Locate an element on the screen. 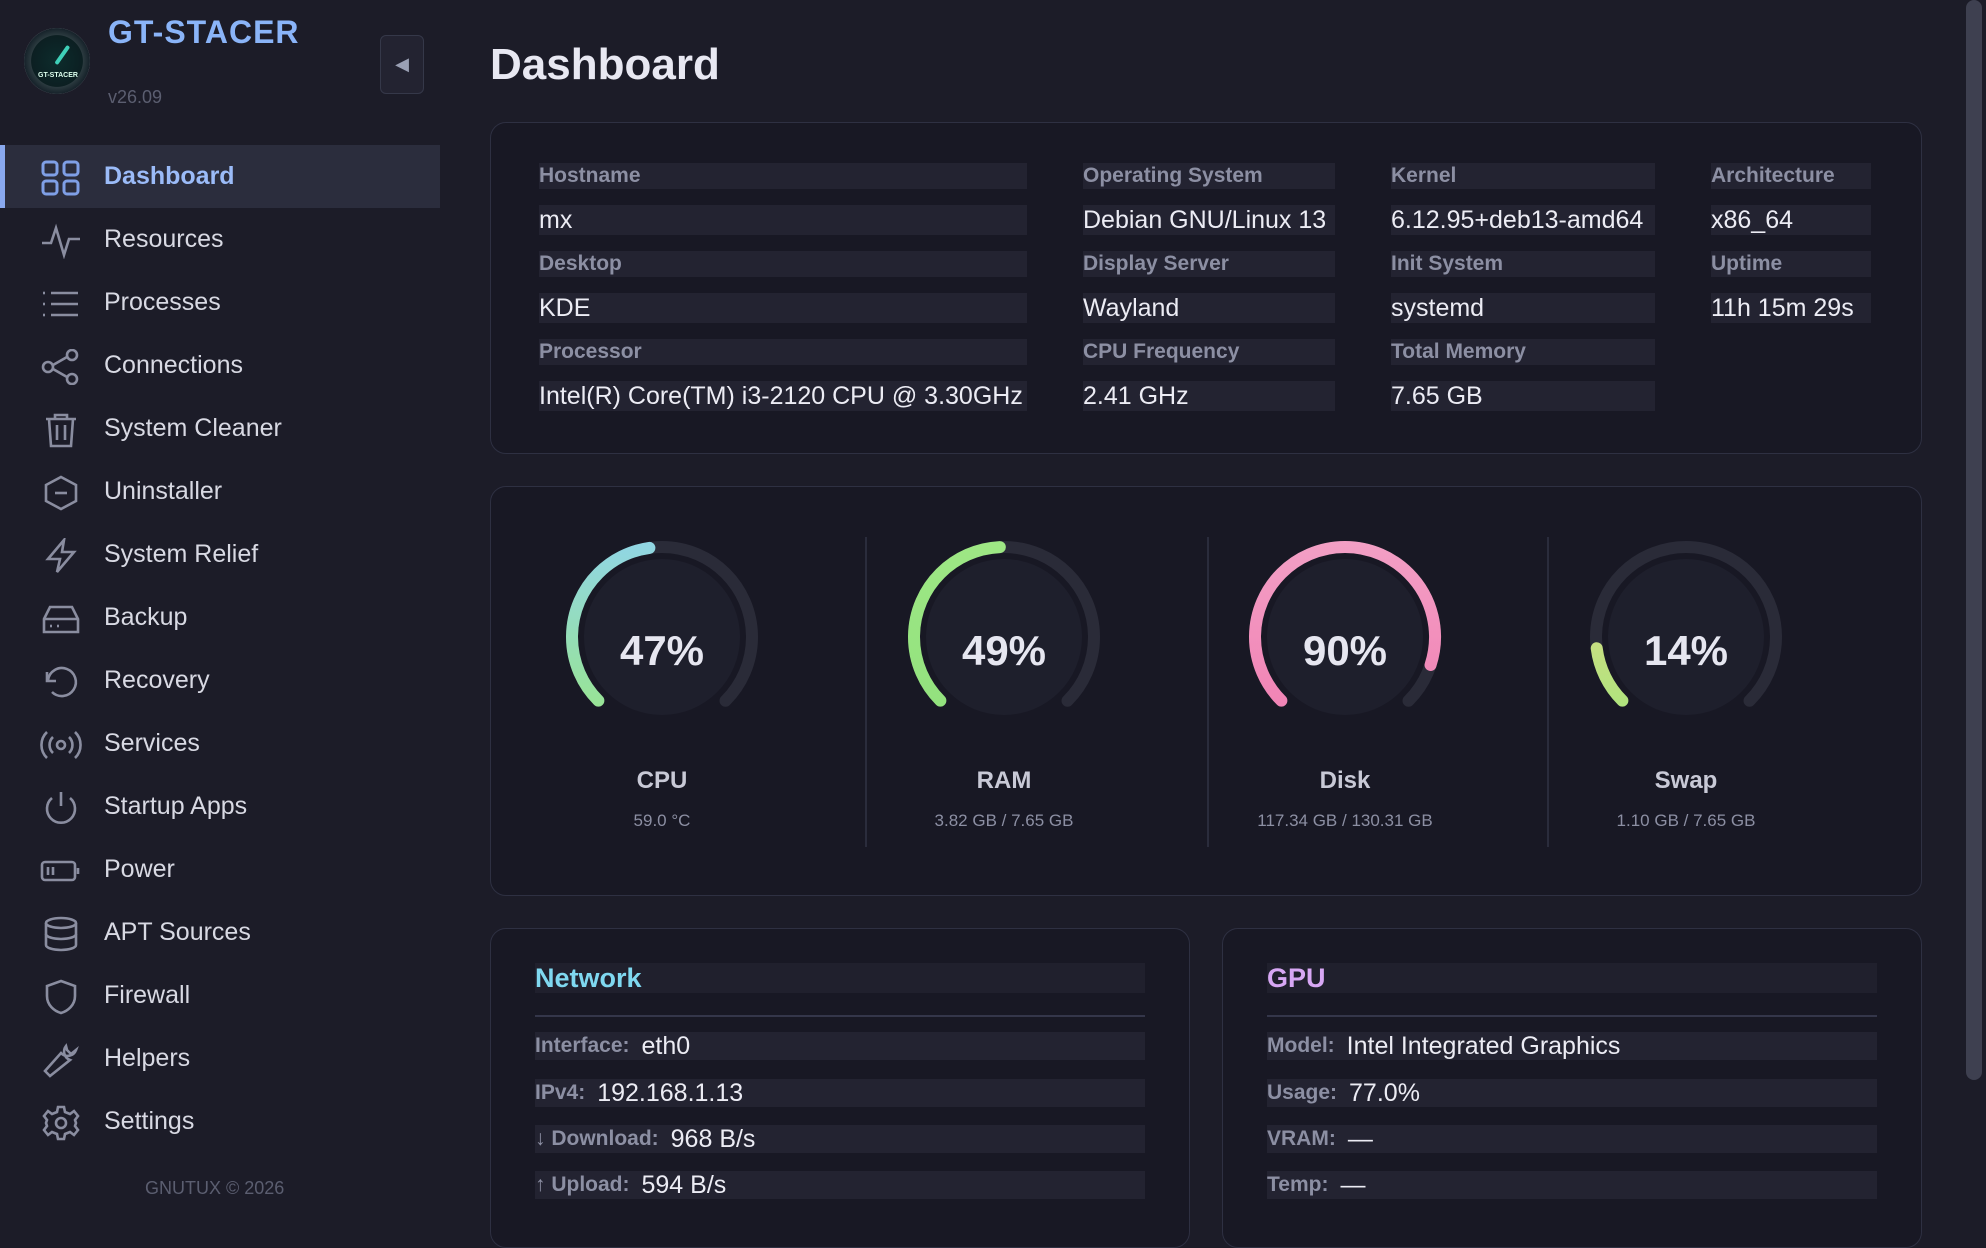 Image resolution: width=1986 pixels, height=1248 pixels. temp-value: — is located at coordinates (1353, 1184).